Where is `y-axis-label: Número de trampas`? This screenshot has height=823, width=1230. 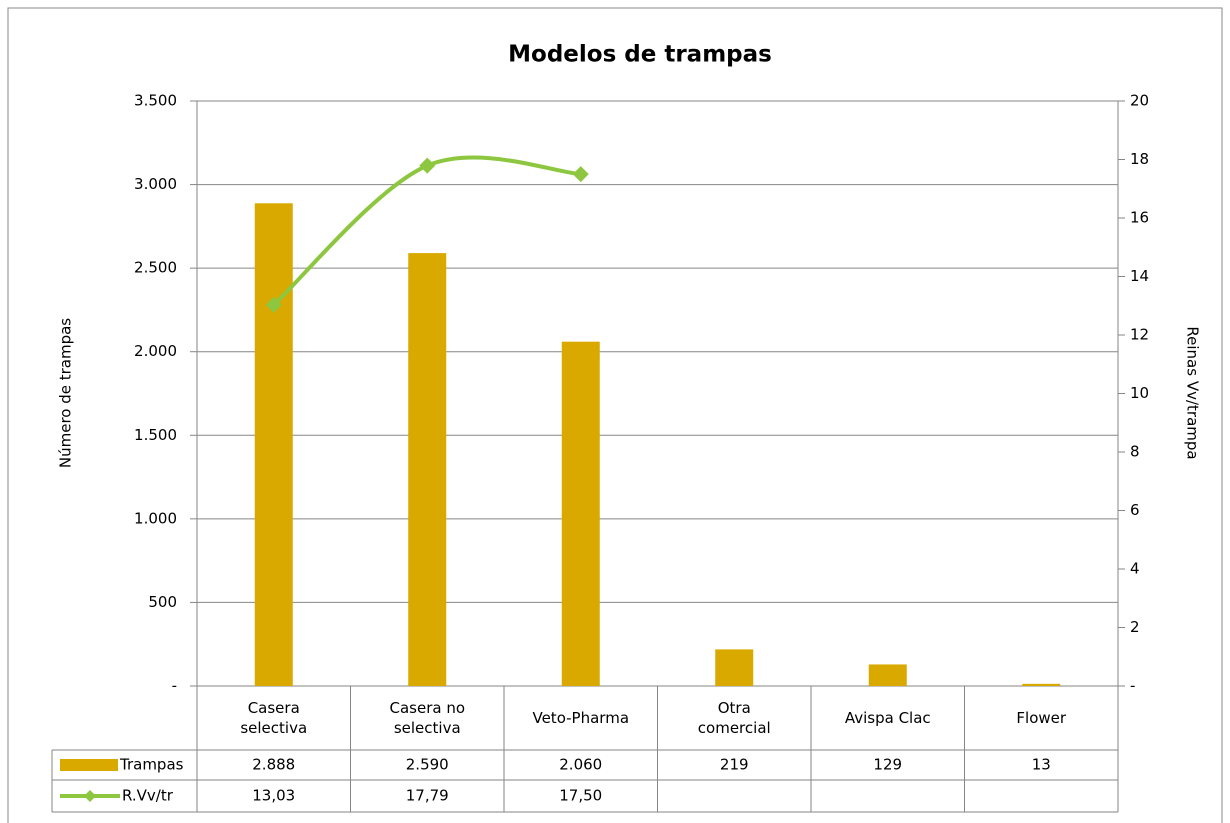
y-axis-label: Número de trampas is located at coordinates (66, 393).